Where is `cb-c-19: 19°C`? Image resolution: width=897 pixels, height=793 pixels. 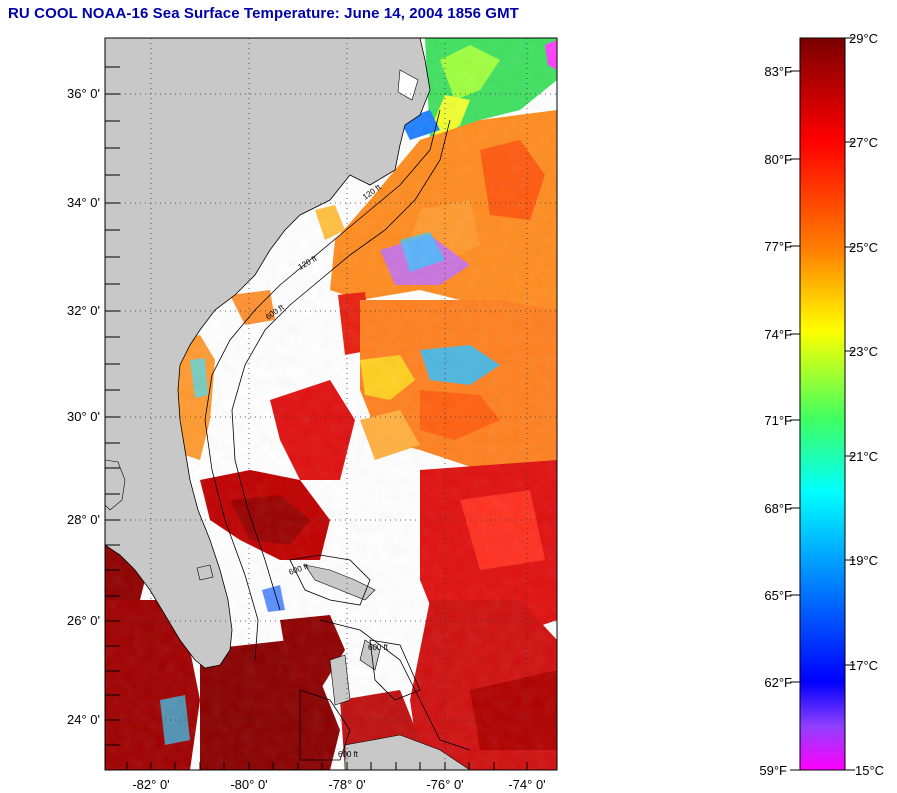
cb-c-19: 19°C is located at coordinates (863, 560).